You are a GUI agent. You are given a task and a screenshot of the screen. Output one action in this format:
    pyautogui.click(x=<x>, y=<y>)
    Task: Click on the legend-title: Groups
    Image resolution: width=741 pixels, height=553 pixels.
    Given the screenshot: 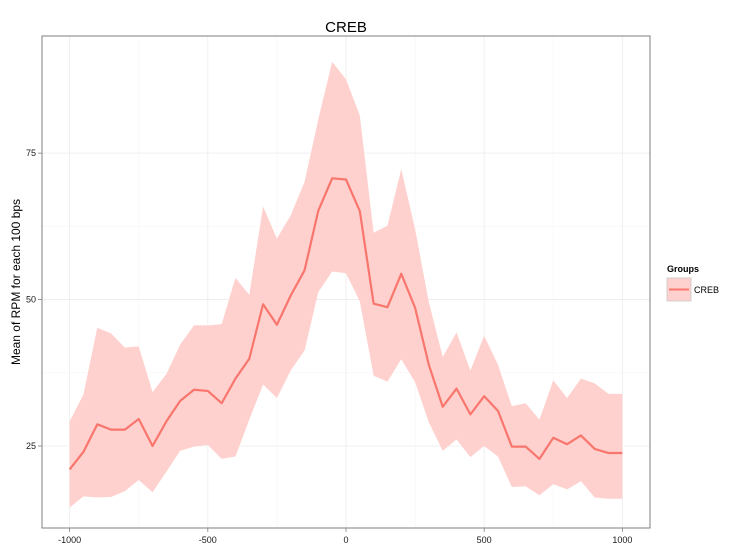 What is the action you would take?
    pyautogui.click(x=683, y=269)
    